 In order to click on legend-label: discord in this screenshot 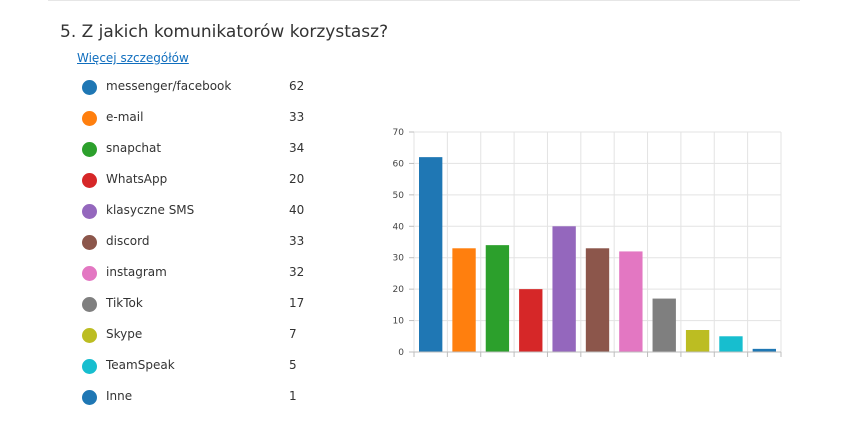, I will do `click(128, 241)`.